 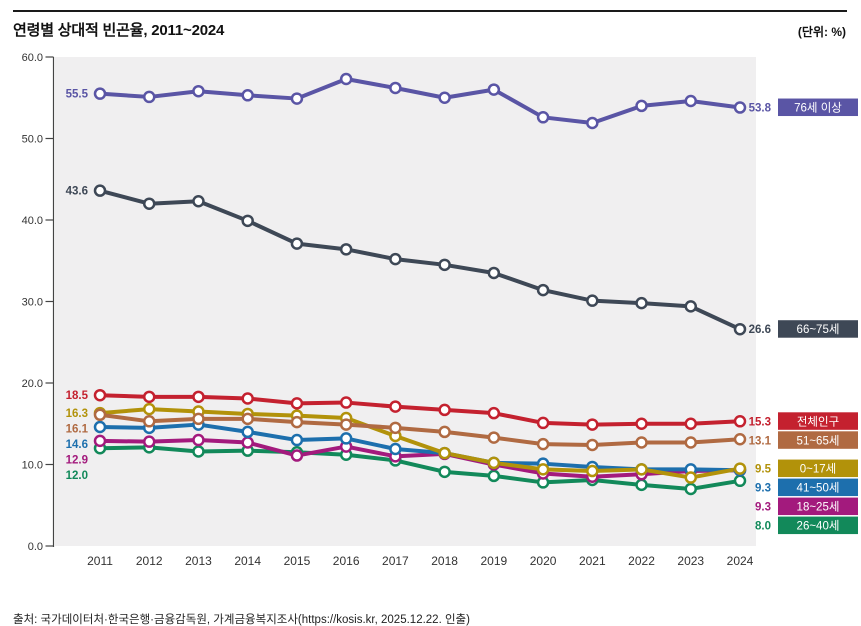 What do you see at coordinates (818, 469) in the screenshot?
I see `legend-label-0~17세: 0~17세` at bounding box center [818, 469].